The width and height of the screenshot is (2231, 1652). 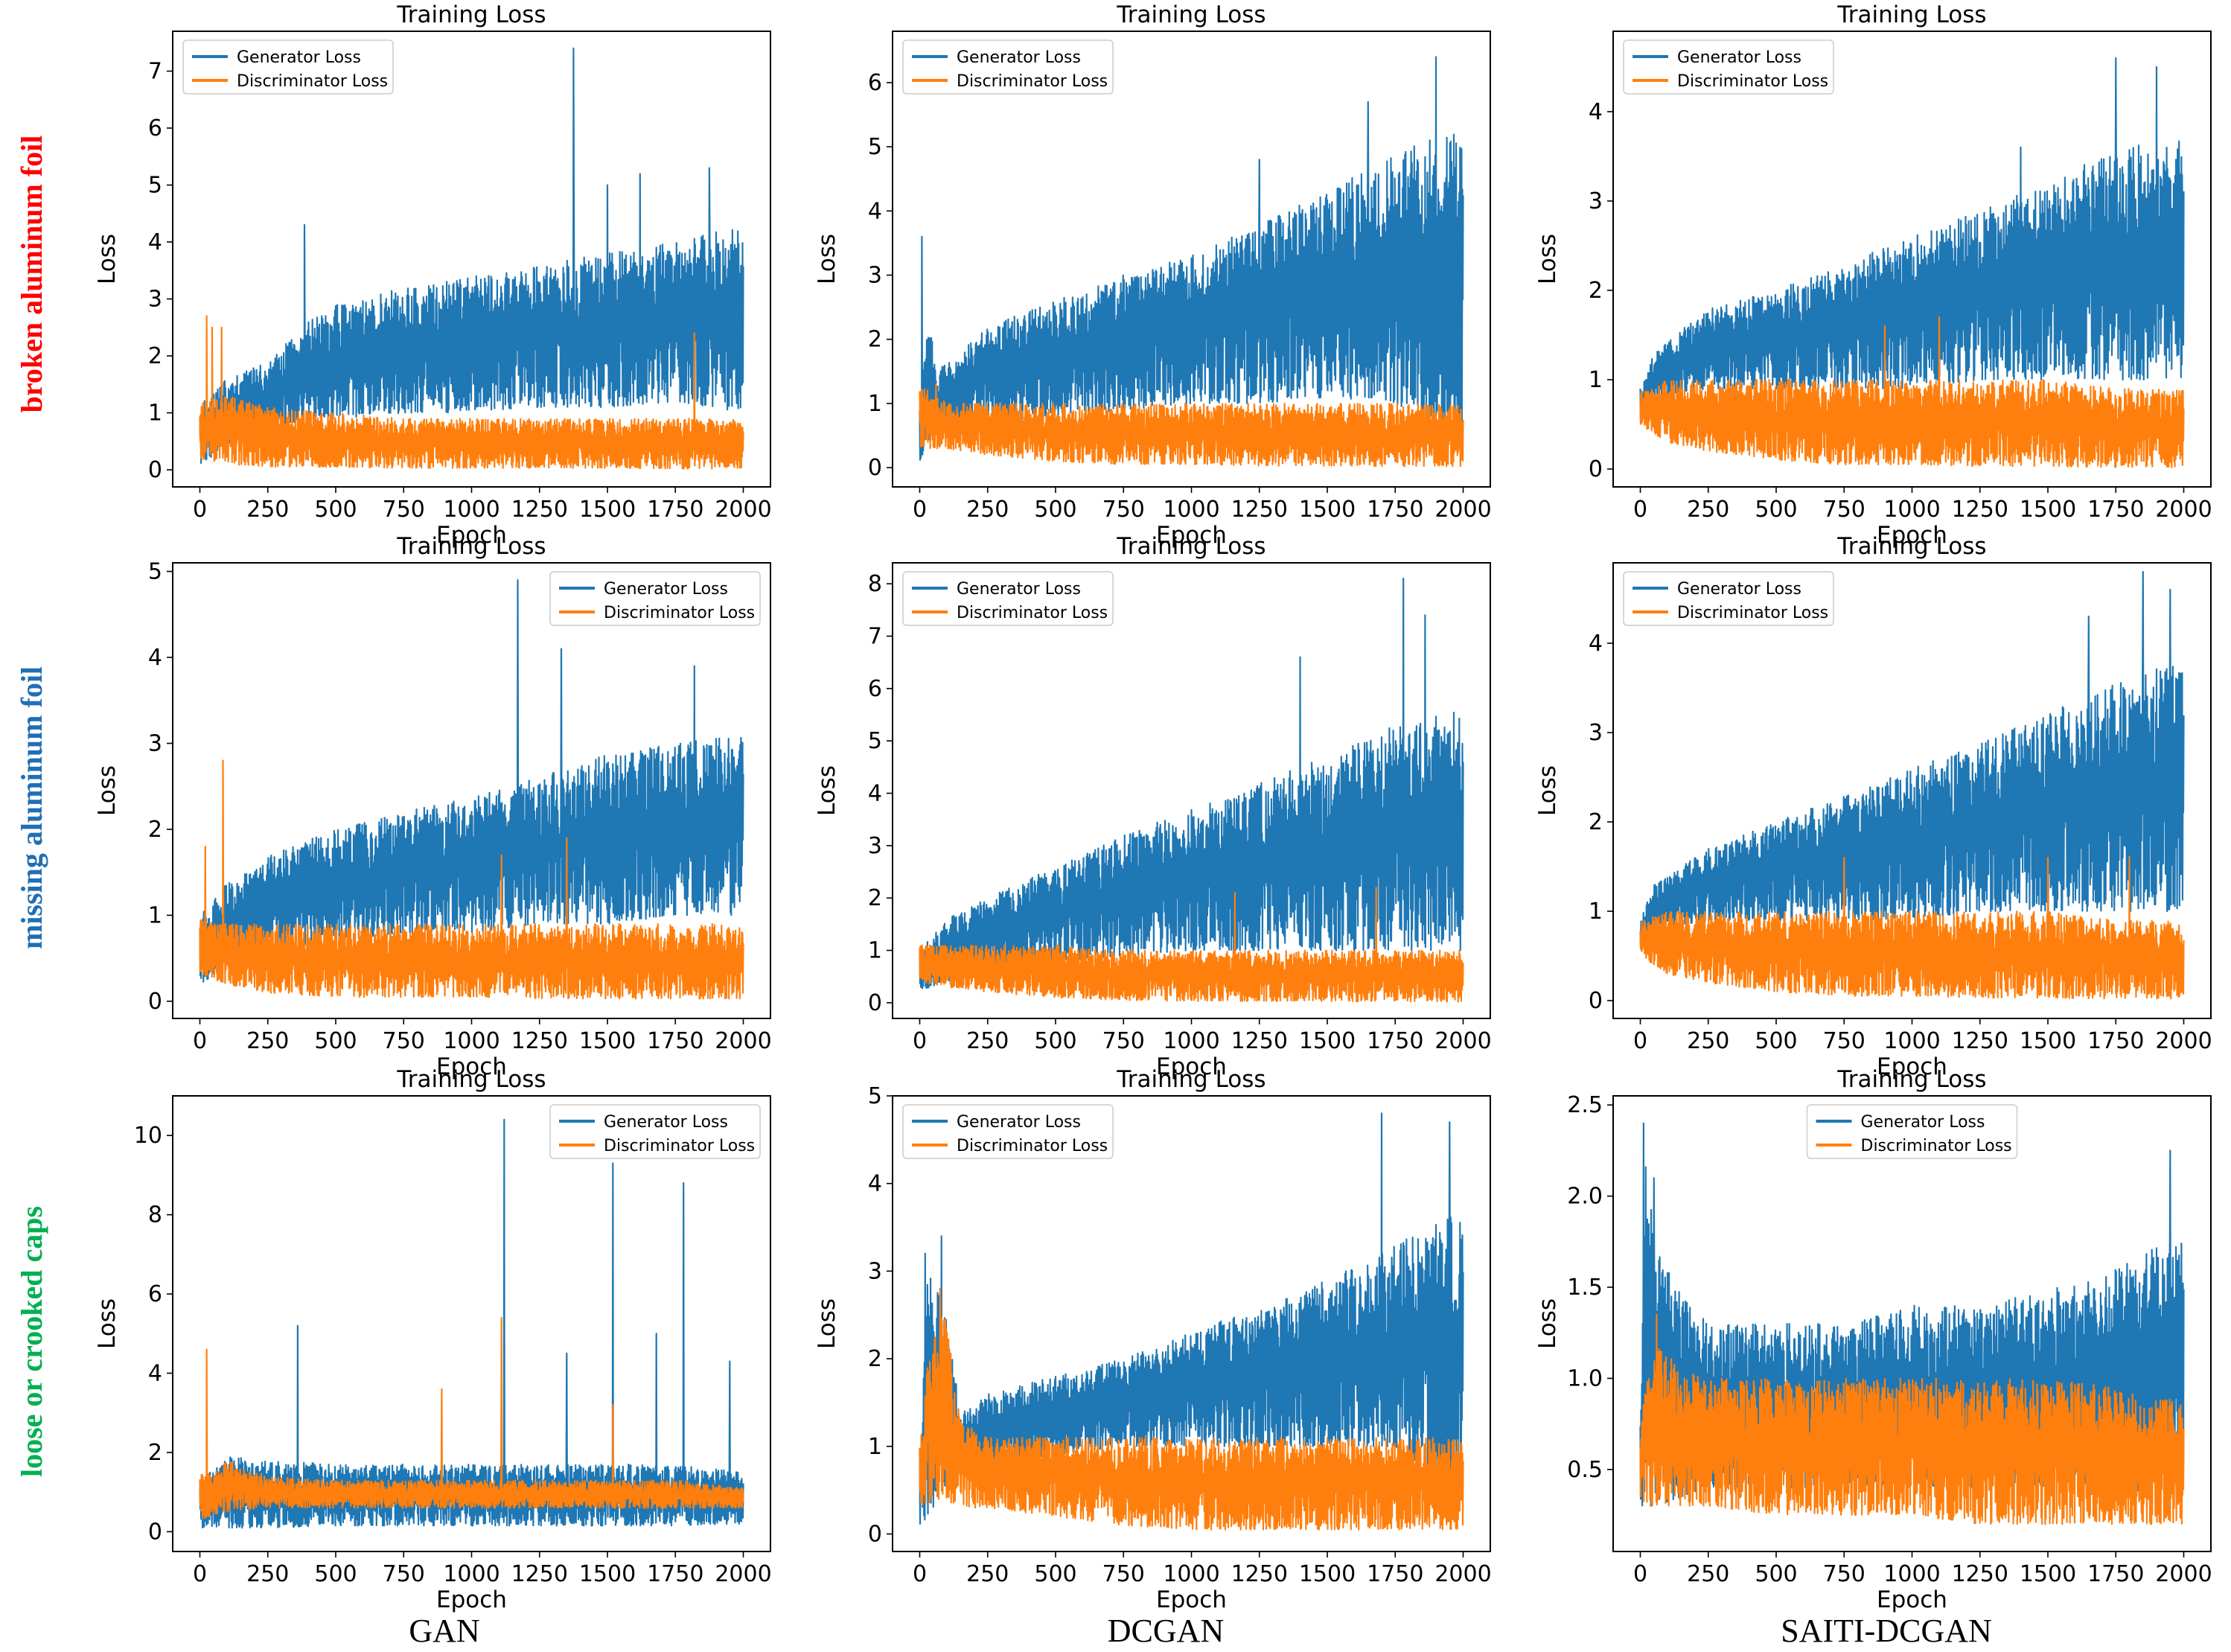 I want to click on y-tick-label: 5, so click(x=155, y=186).